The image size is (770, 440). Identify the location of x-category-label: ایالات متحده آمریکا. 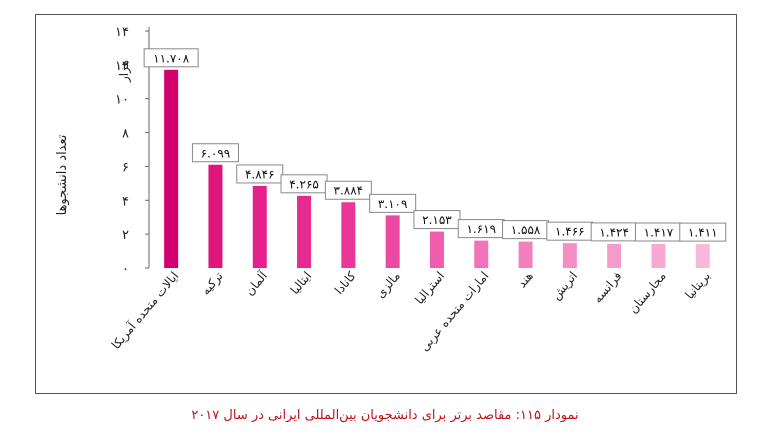
(145, 310).